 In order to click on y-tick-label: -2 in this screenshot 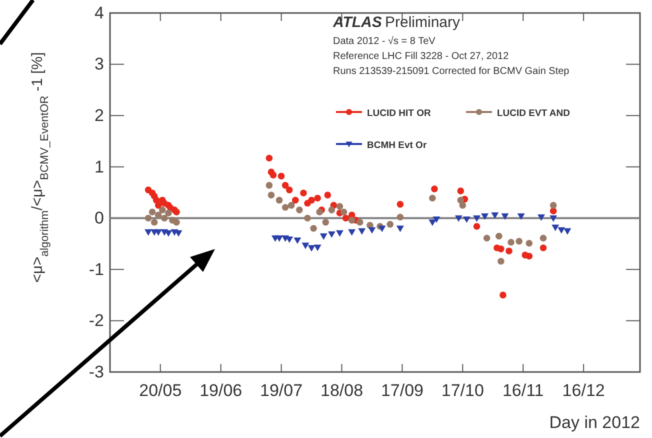, I will do `click(96, 320)`.